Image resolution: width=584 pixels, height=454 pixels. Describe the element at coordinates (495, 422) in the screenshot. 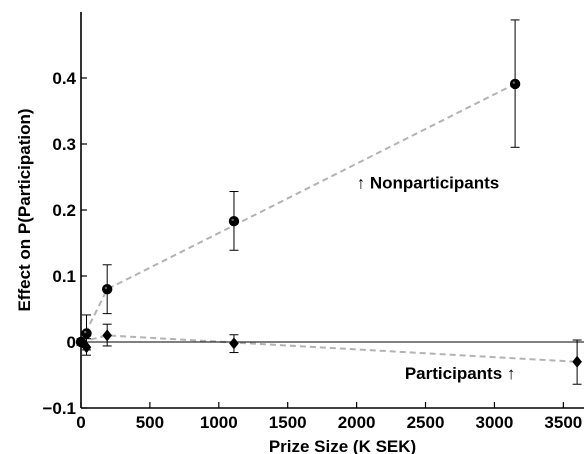

I see `x-tick-label: 3000` at that location.